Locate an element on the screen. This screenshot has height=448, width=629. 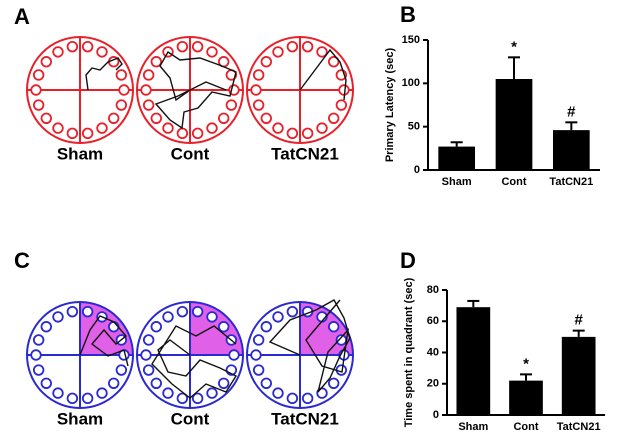
panel-letter: A is located at coordinates (22, 16).